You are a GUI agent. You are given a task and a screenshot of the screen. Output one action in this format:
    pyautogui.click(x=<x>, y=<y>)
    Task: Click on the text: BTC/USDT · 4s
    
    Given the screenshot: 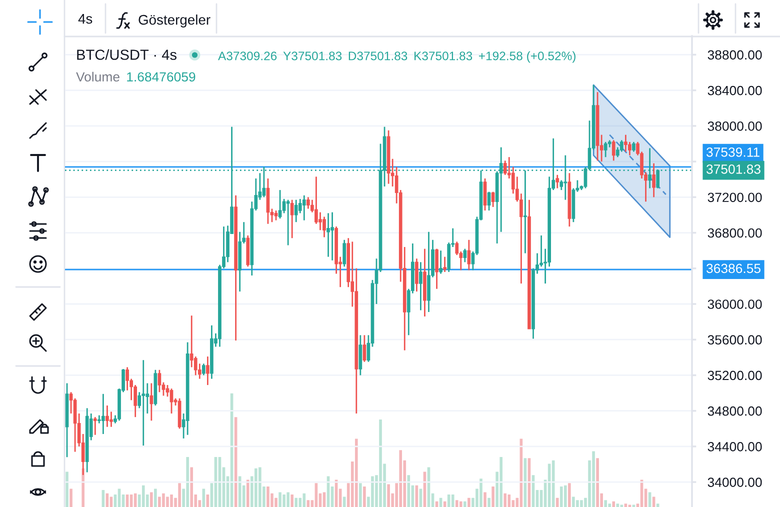 What is the action you would take?
    pyautogui.click(x=126, y=54)
    